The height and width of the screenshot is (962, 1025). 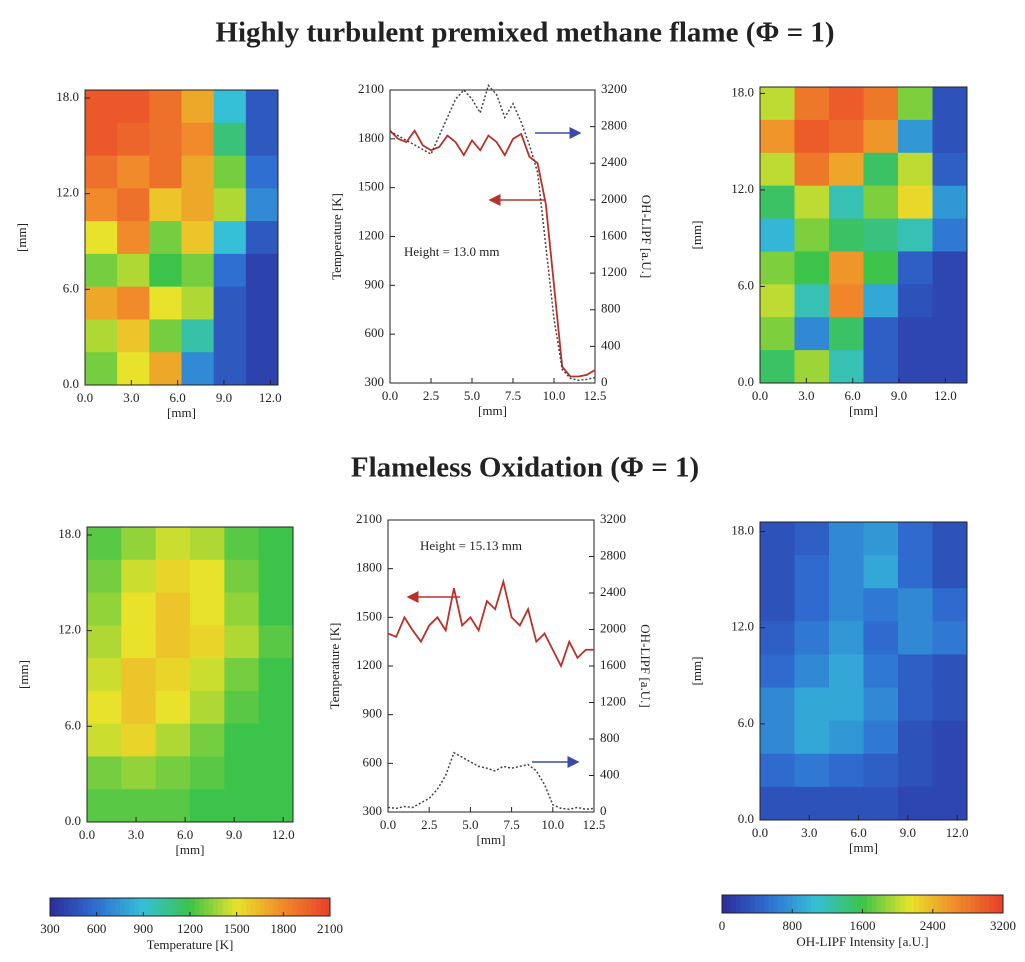 I want to click on colorbar-tick-label: 0, so click(x=722, y=925).